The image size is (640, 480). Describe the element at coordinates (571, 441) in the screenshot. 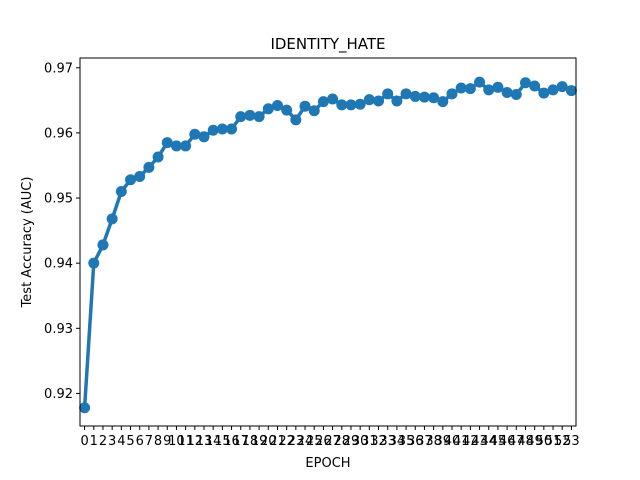

I see `x-tick-label: 53` at that location.